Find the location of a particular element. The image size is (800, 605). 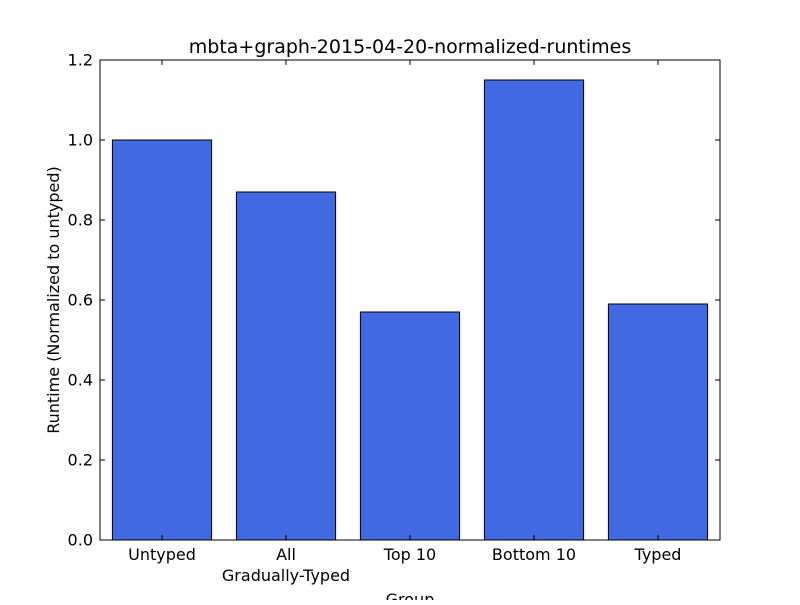

x-tick-label-line: Untyped is located at coordinates (162, 554).